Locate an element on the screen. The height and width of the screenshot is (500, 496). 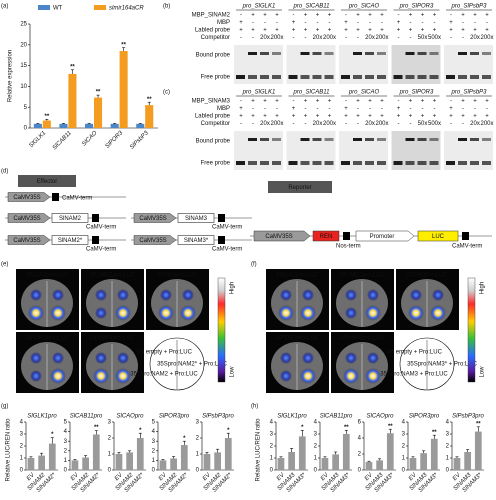
promoter-label: CaMV35S is located at coordinates (26, 219).